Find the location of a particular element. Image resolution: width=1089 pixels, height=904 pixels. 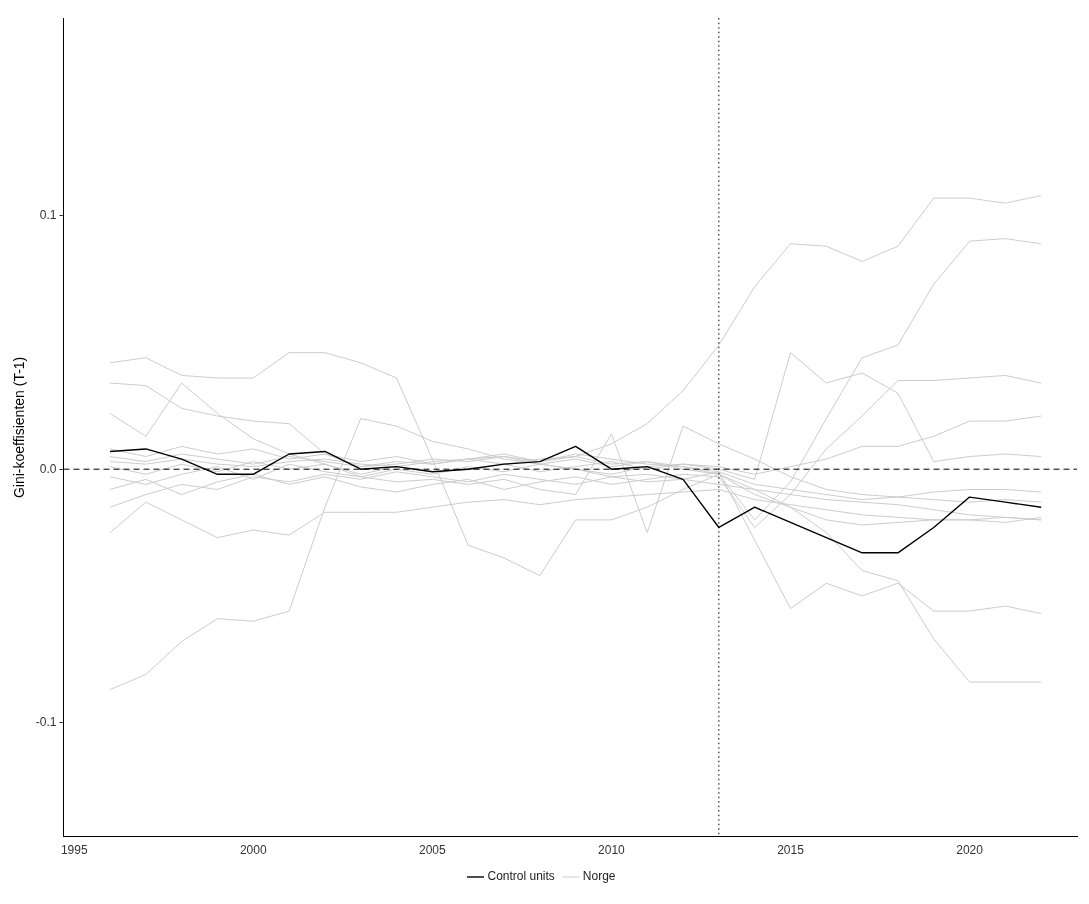

y-tick-label: 0.1 is located at coordinates (48, 215).